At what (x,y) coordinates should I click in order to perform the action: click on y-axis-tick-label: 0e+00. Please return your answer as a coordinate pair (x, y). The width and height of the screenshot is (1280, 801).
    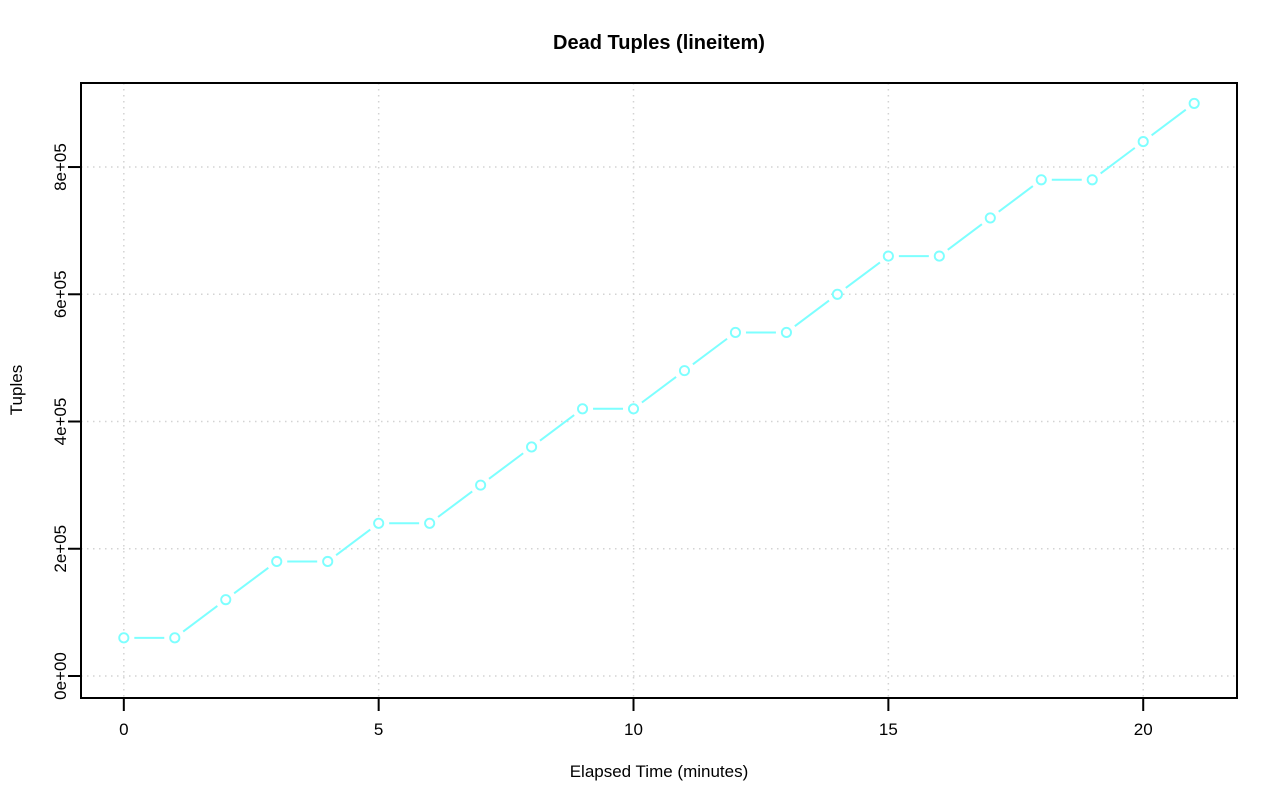
    Looking at the image, I should click on (60, 676).